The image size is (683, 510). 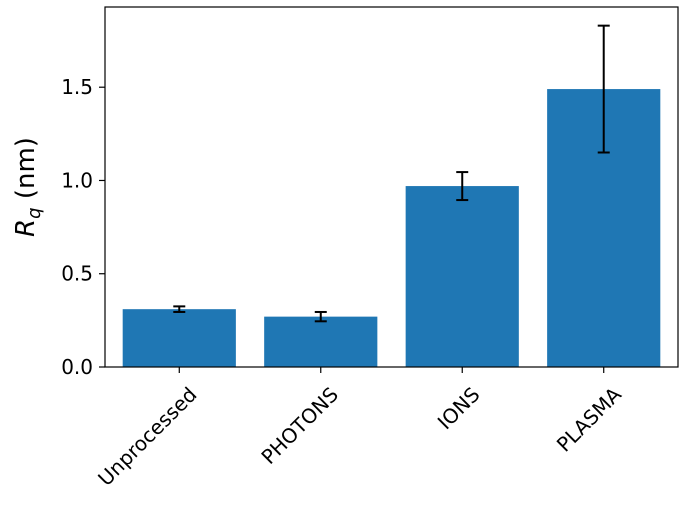 I want to click on error-bar-plasma, so click(x=603, y=89).